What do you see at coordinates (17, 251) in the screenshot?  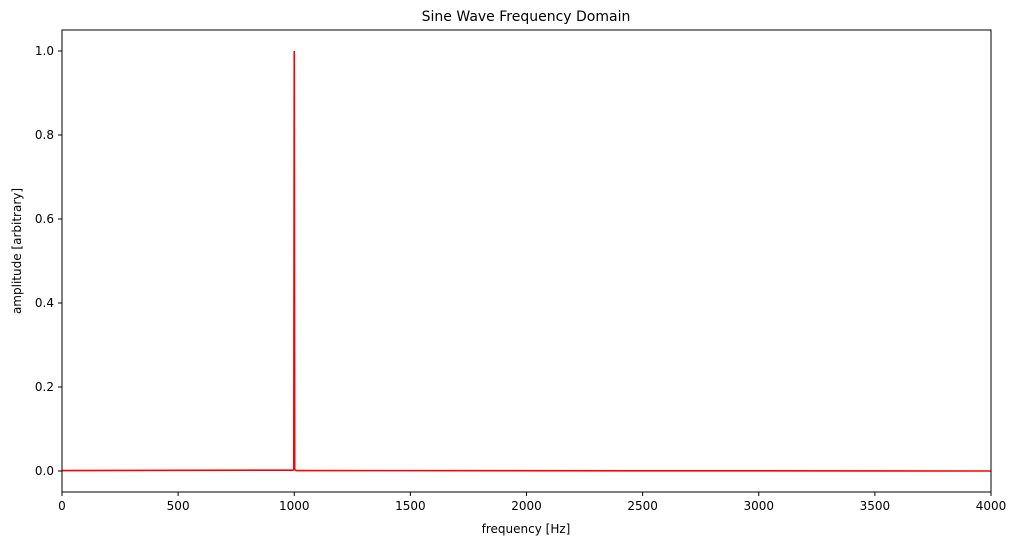 I see `y-axis-label: amplitude [arbitrary]` at bounding box center [17, 251].